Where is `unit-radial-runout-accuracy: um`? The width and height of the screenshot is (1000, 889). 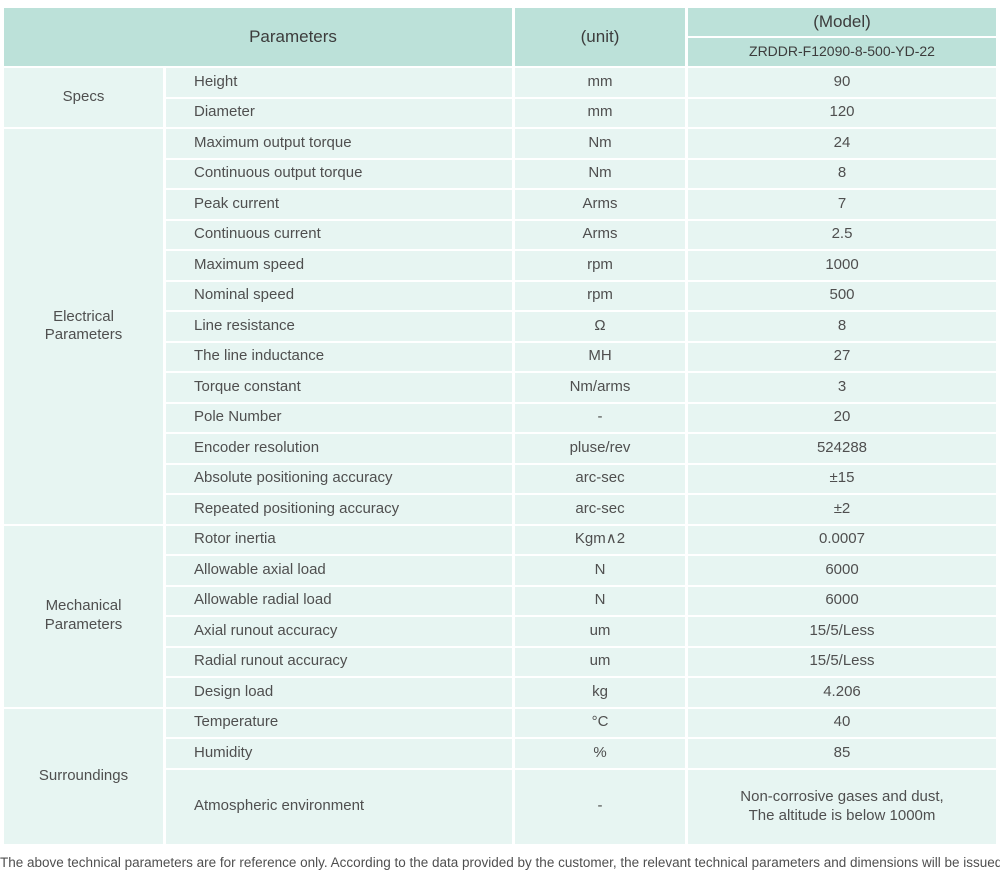 unit-radial-runout-accuracy: um is located at coordinates (600, 661).